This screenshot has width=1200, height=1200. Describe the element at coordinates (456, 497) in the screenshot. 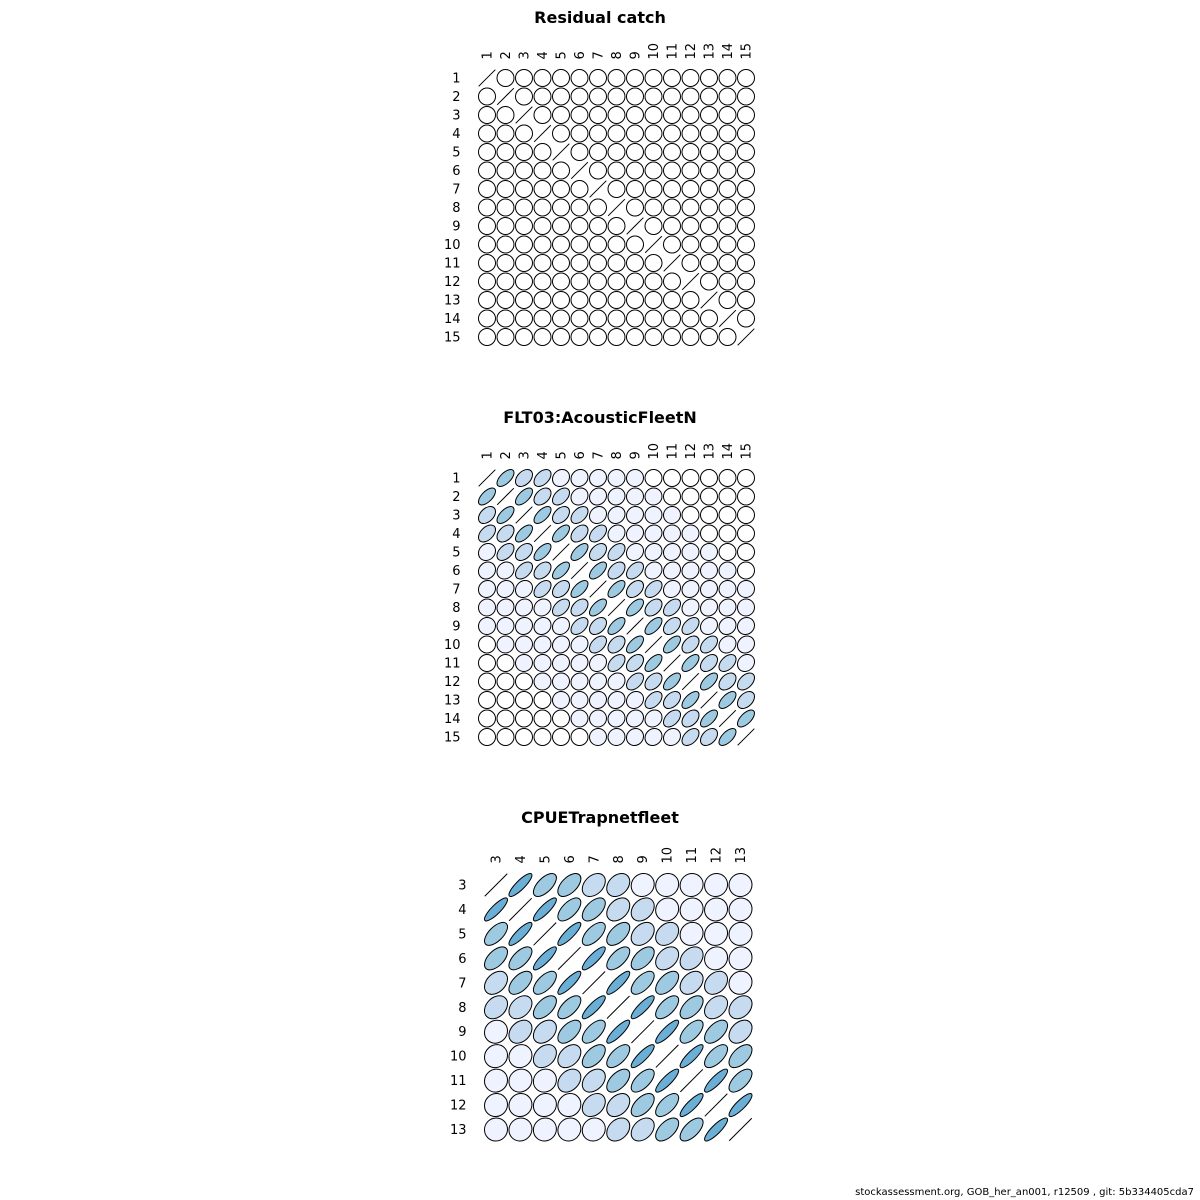

I see `row-tick-label: 2` at that location.